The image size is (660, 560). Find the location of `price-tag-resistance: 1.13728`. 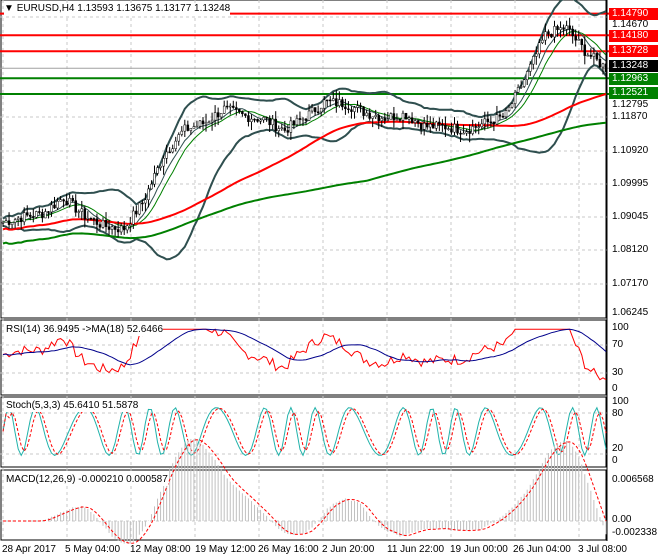

price-tag-resistance: 1.13728 is located at coordinates (633, 51).